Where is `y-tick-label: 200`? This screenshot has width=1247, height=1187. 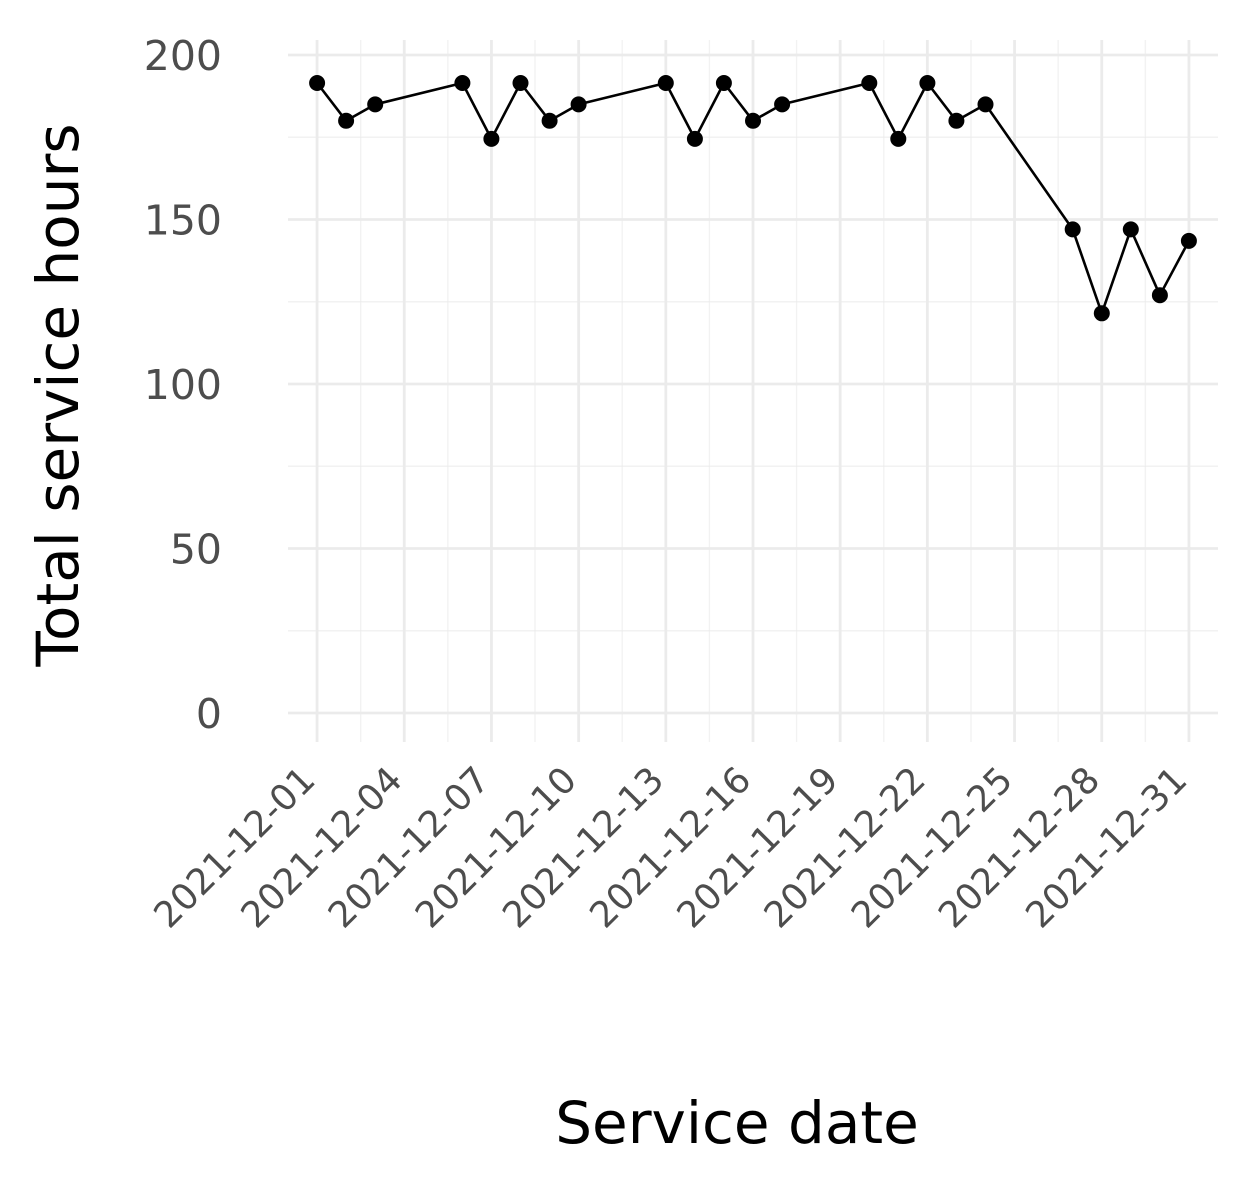
y-tick-label: 200 is located at coordinates (183, 56).